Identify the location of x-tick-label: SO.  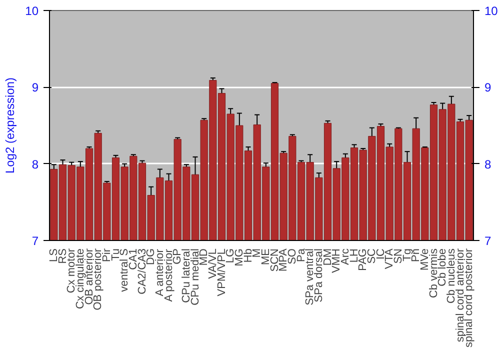
(292, 256).